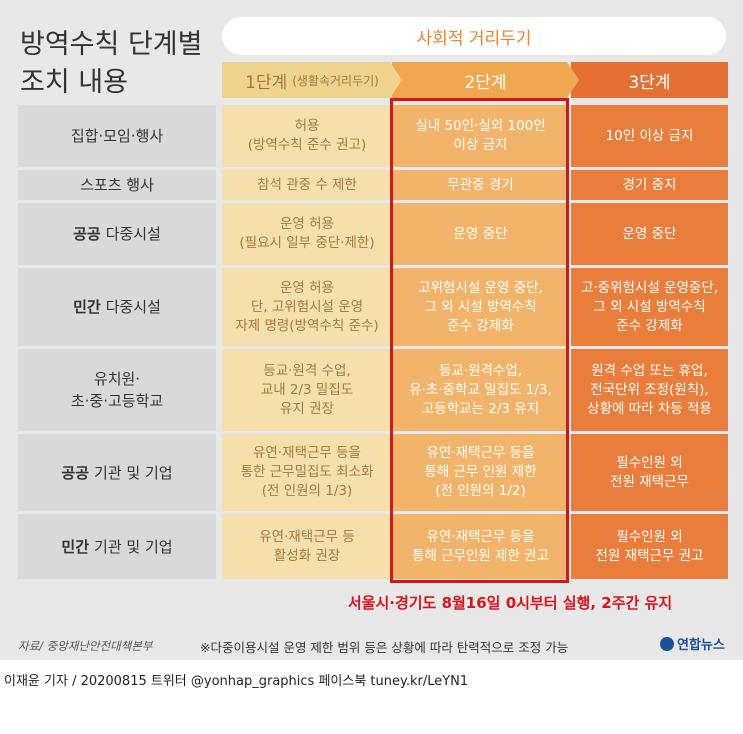 This screenshot has height=734, width=743. I want to click on row-label-text: 스포츠 행사, so click(117, 185).